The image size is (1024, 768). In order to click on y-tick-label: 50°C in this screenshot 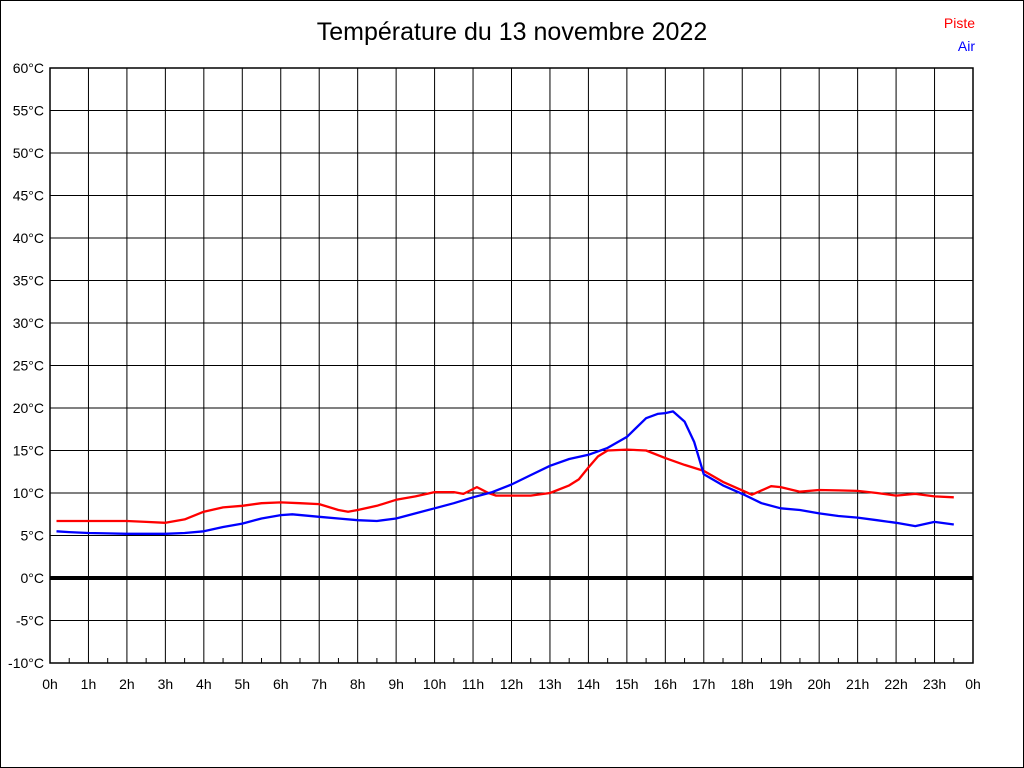, I will do `click(28, 153)`.